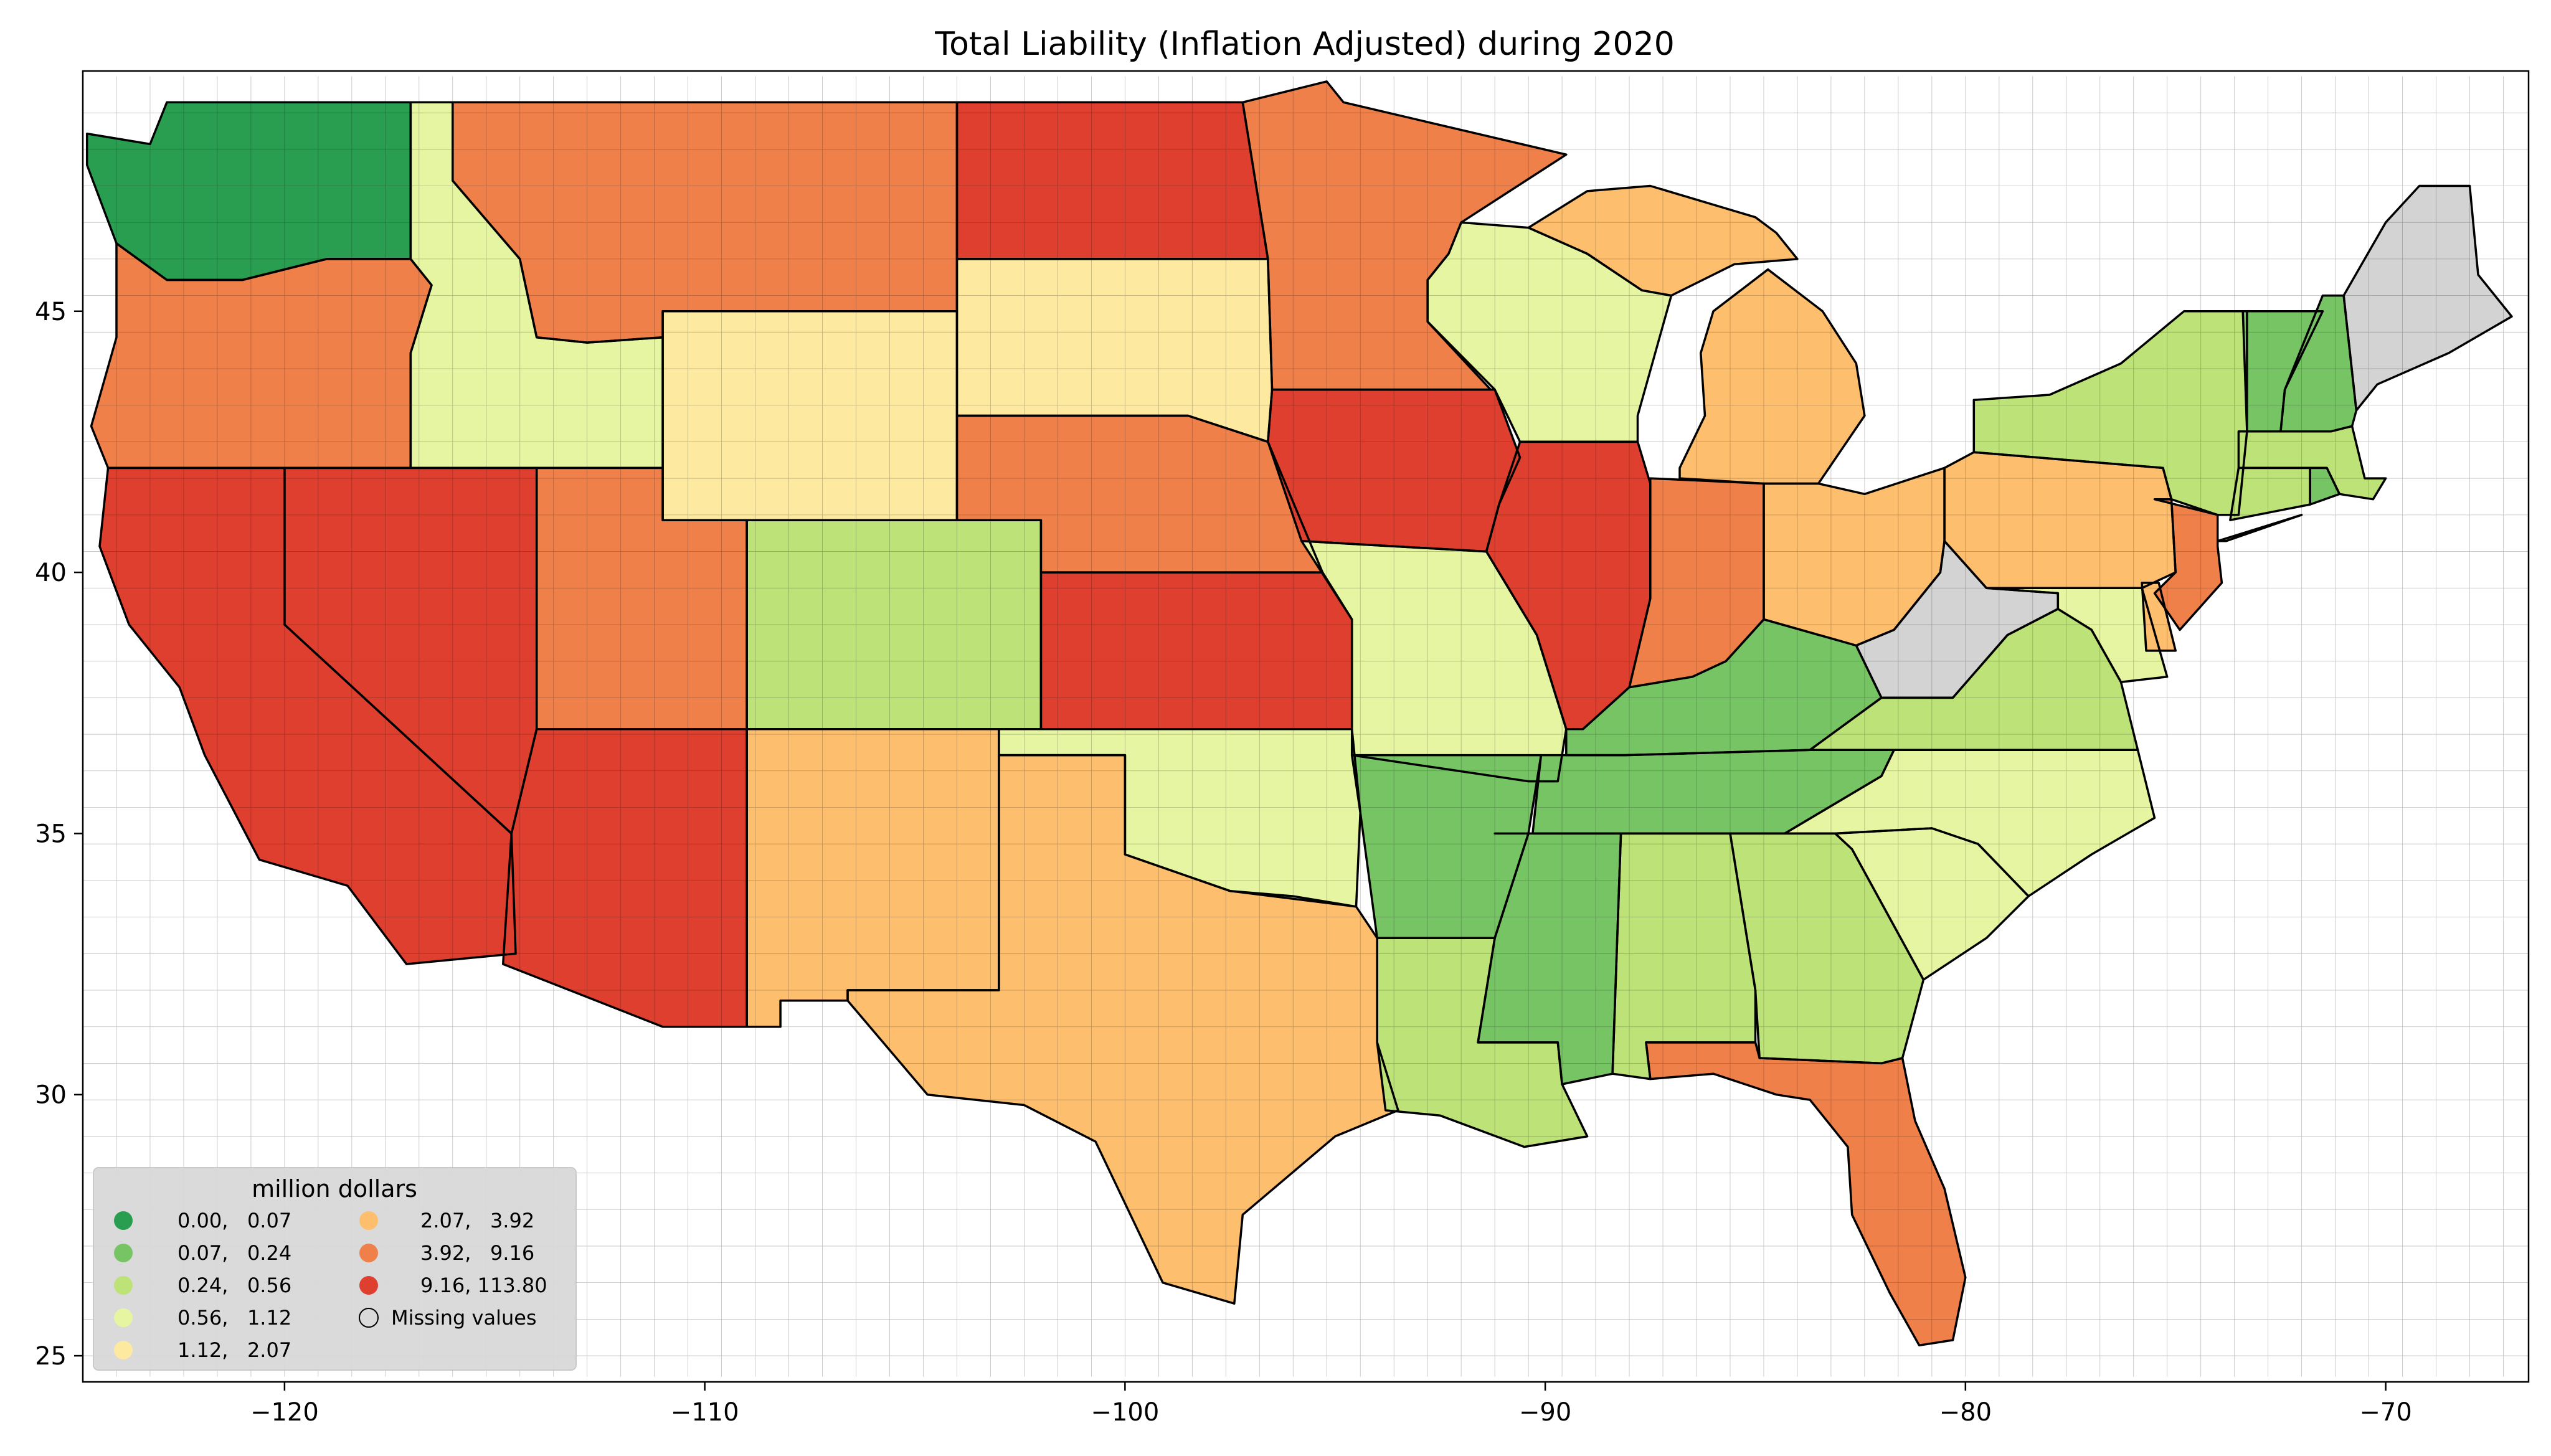 Image resolution: width=2551 pixels, height=1456 pixels. Describe the element at coordinates (809, 416) in the screenshot. I see `state-wyoming` at that location.